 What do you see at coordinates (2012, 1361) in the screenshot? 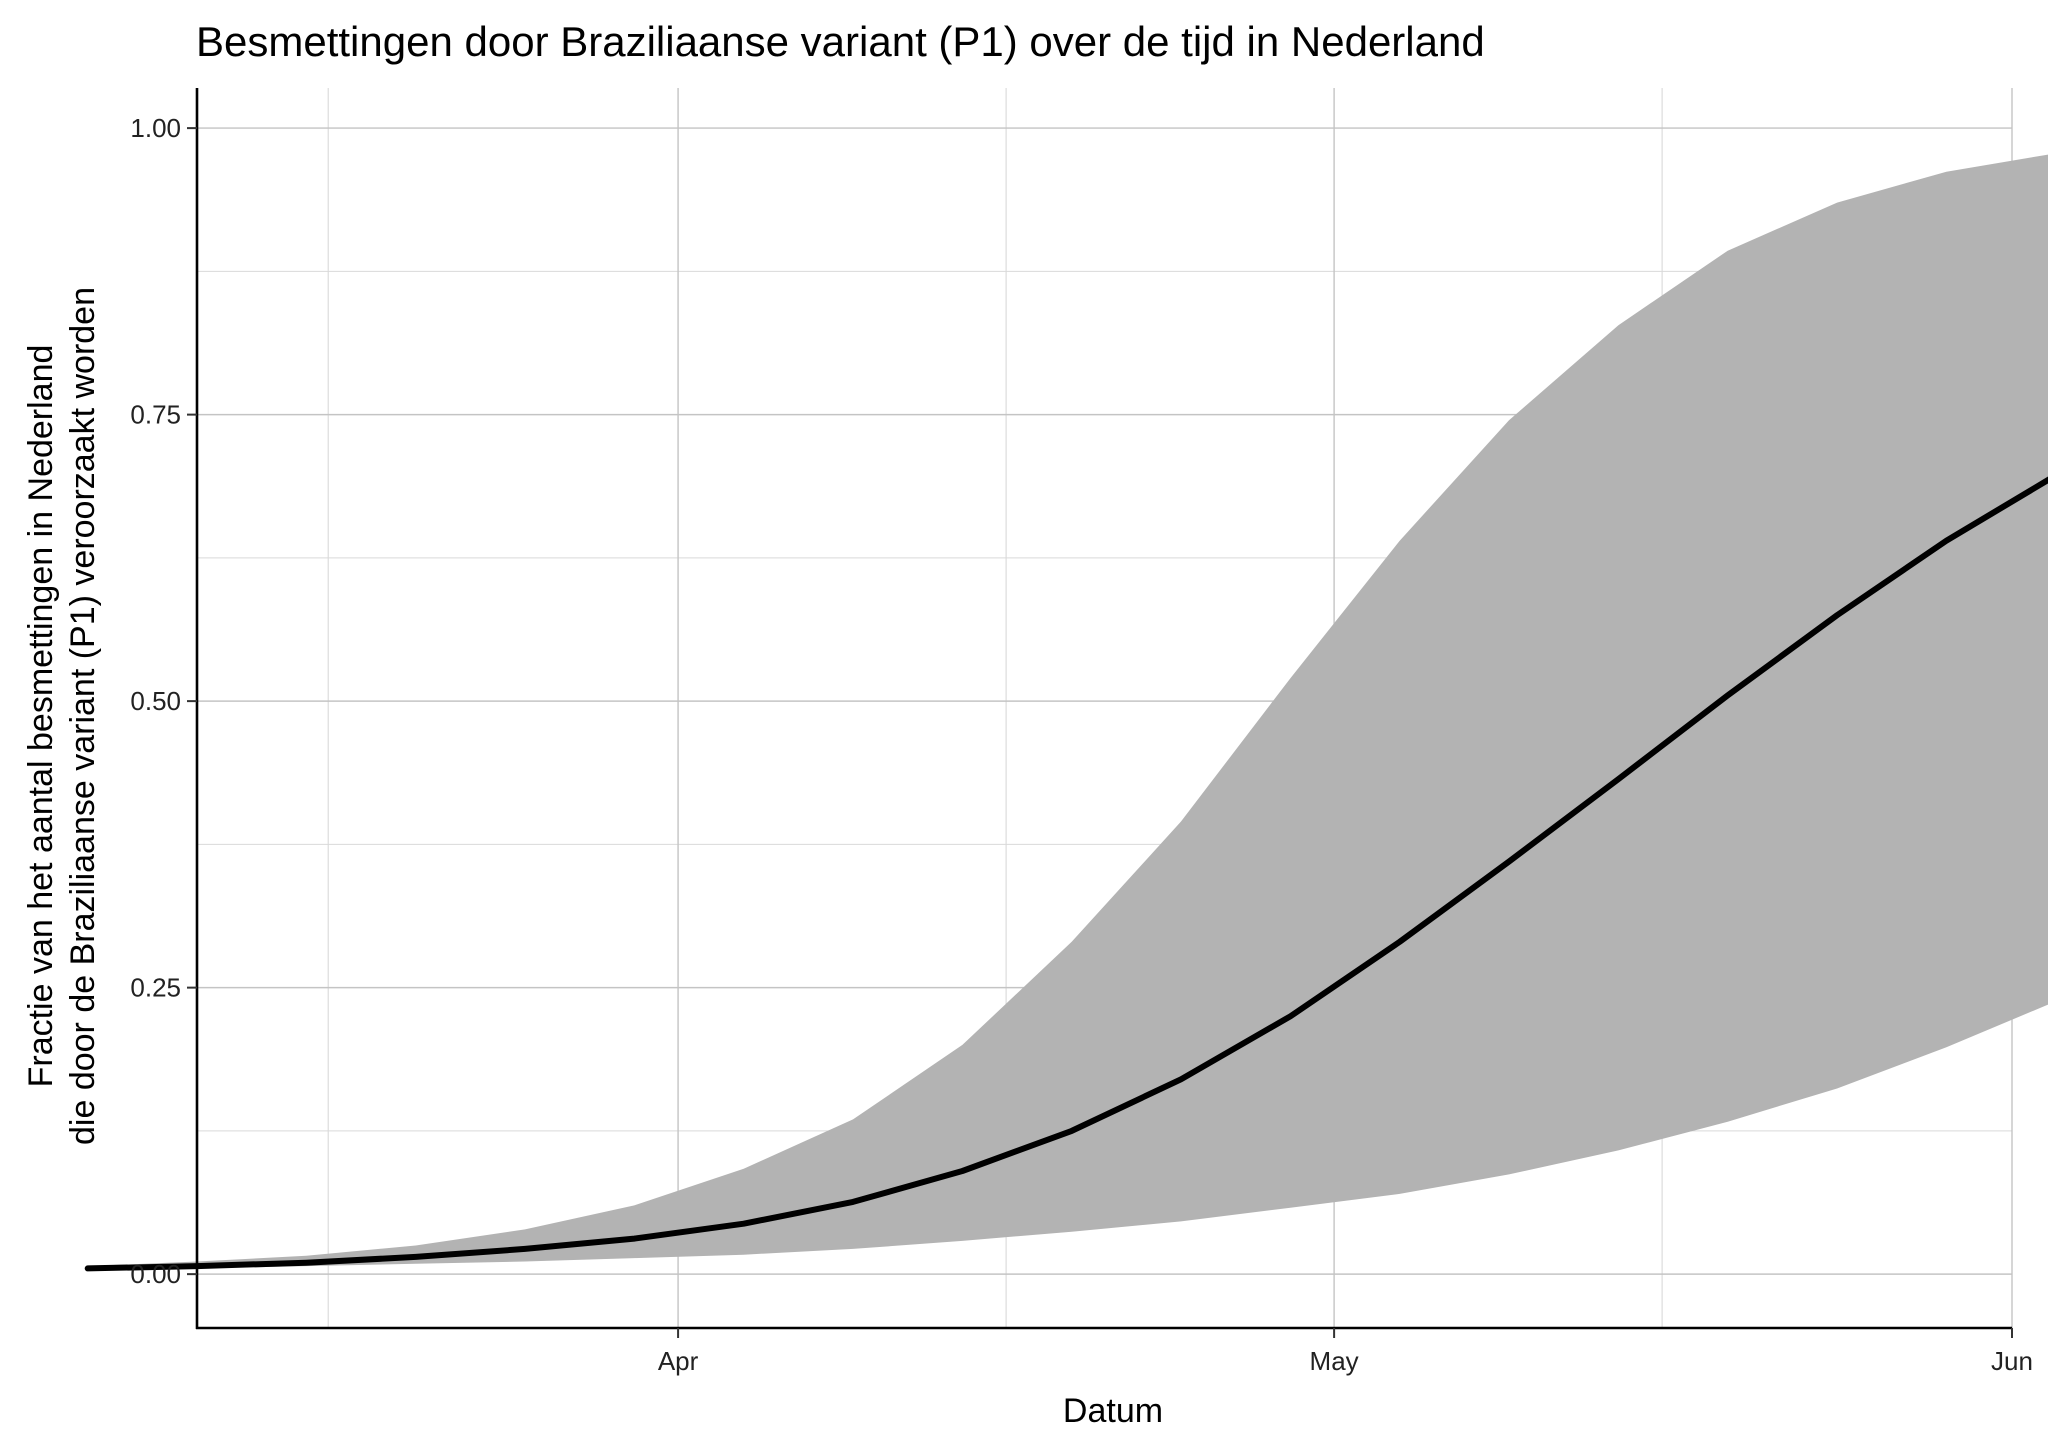
I see `x-tick-label: Jun` at bounding box center [2012, 1361].